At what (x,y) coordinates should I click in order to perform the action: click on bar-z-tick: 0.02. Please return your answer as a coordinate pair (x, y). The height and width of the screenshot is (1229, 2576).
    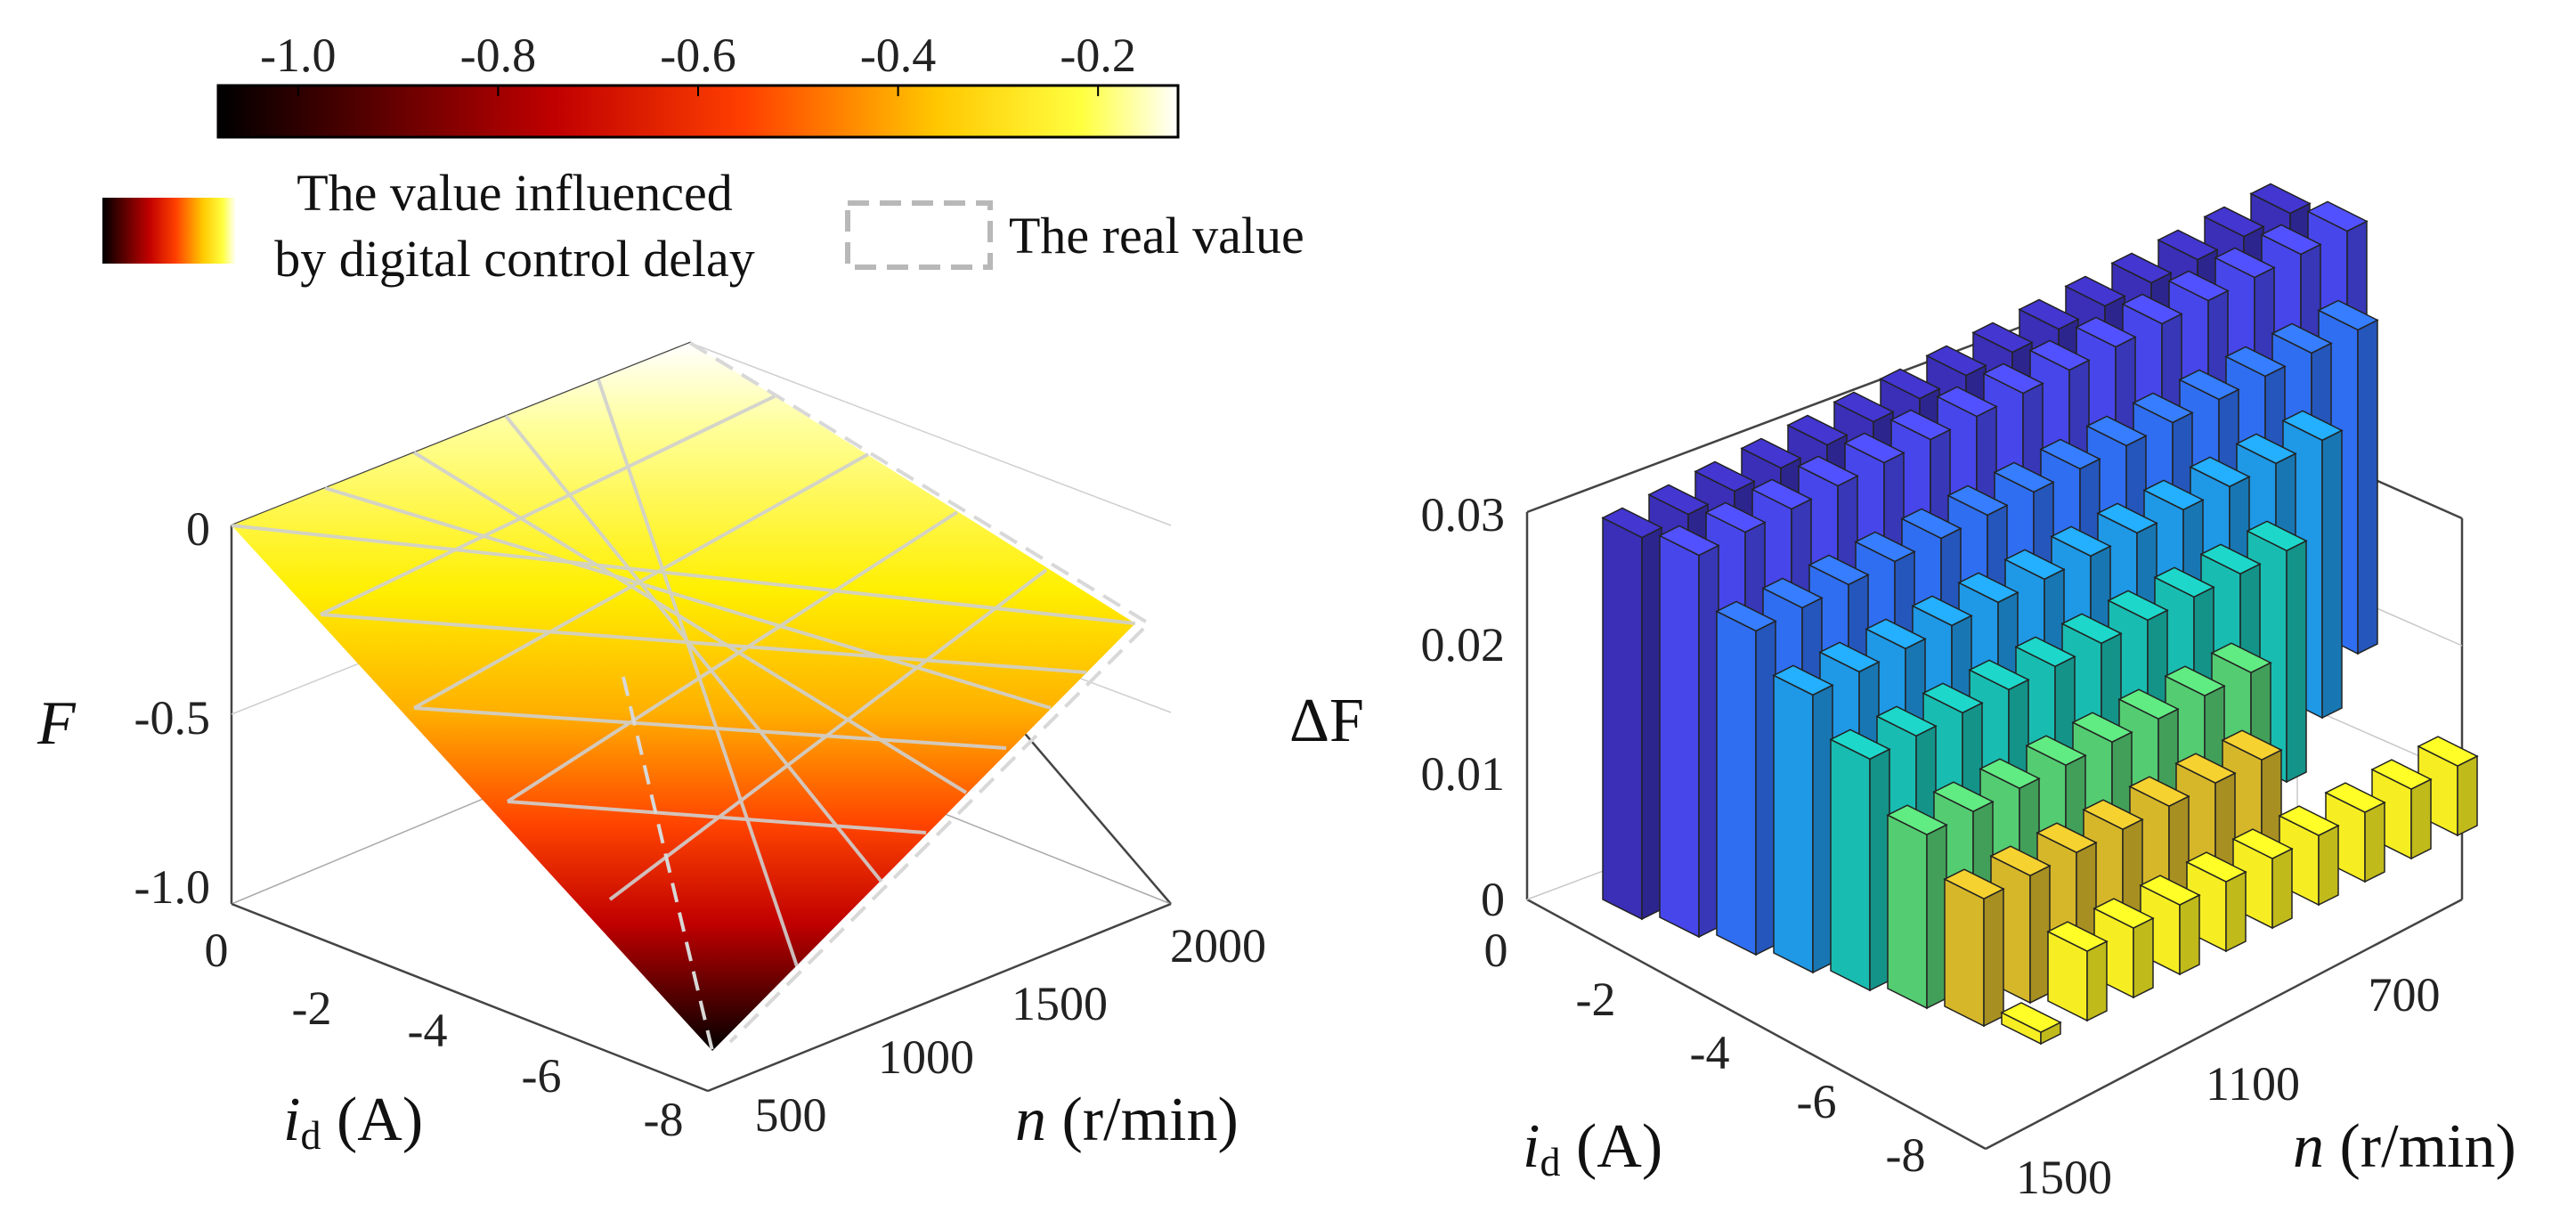
    Looking at the image, I should click on (1463, 645).